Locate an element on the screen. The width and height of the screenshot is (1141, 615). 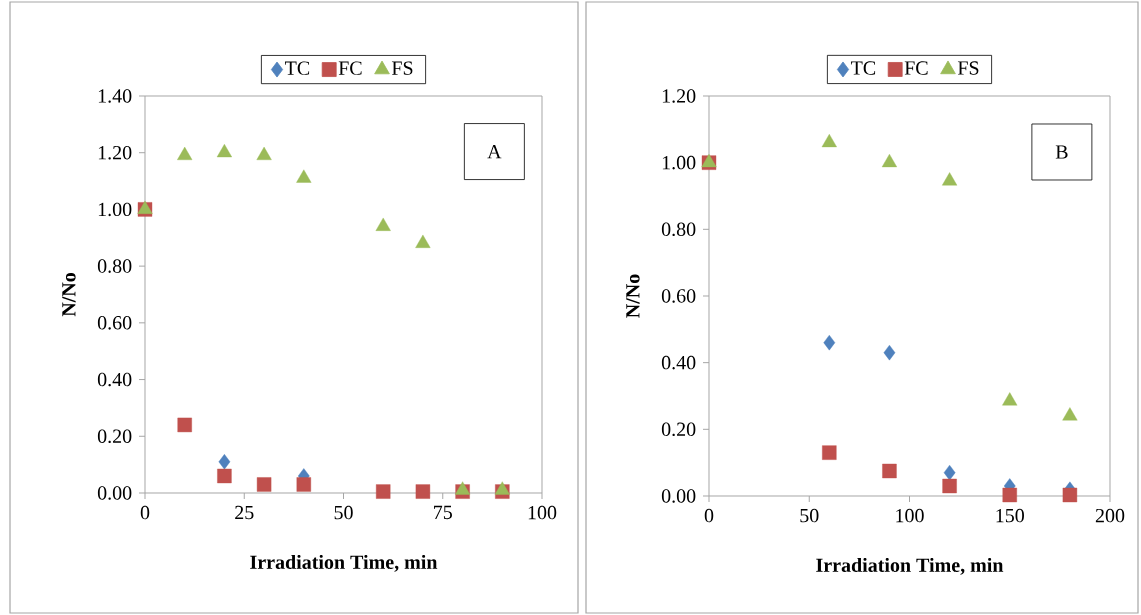
x-tick-label: 200 is located at coordinates (1110, 515).